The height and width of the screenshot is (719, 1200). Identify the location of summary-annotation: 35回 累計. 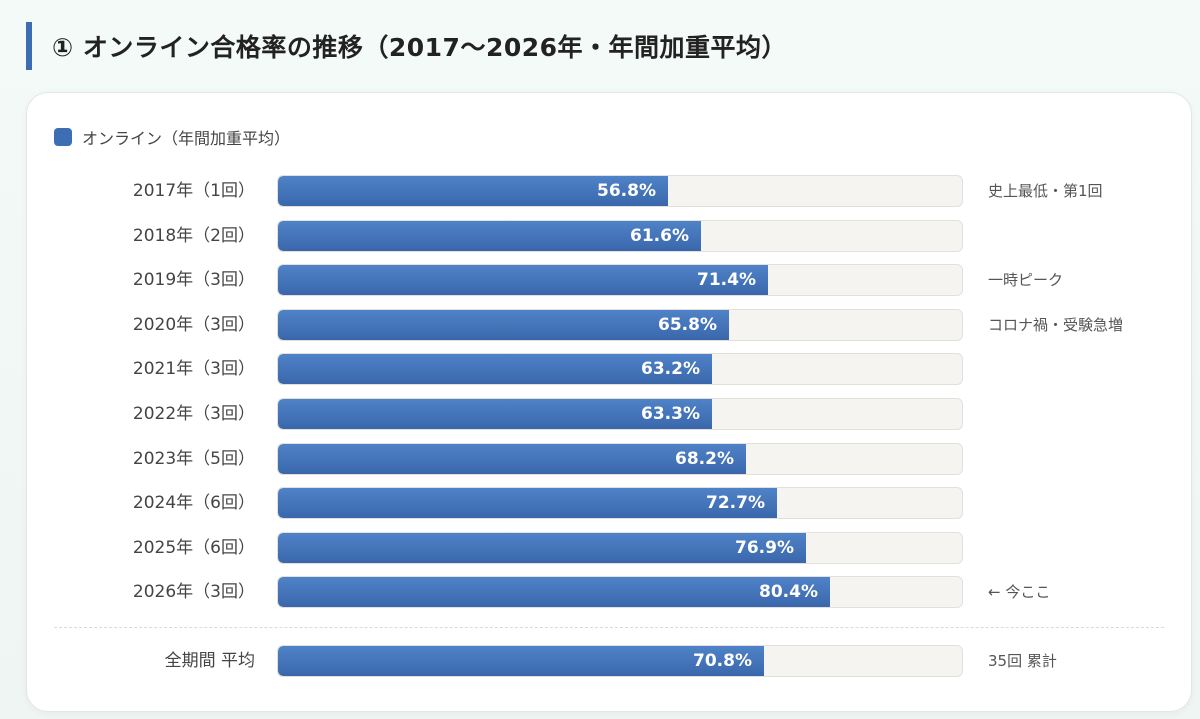
(1022, 661).